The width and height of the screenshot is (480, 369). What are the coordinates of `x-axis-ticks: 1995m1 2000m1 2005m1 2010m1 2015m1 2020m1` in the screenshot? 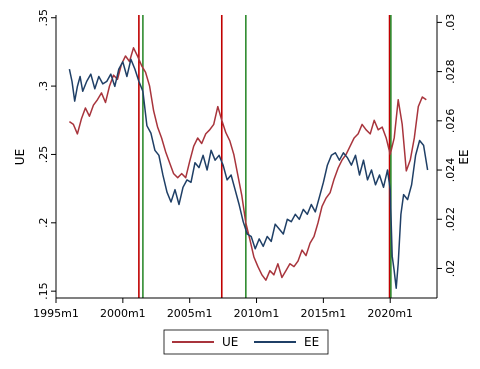 It's located at (223, 309).